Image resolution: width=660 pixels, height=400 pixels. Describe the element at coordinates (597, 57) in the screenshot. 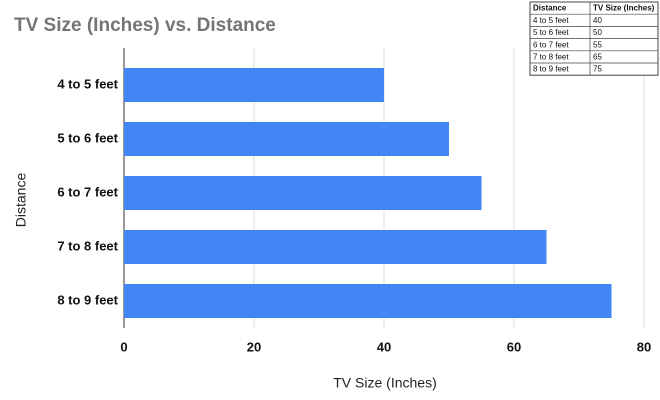

I see `table-cell: 65` at that location.